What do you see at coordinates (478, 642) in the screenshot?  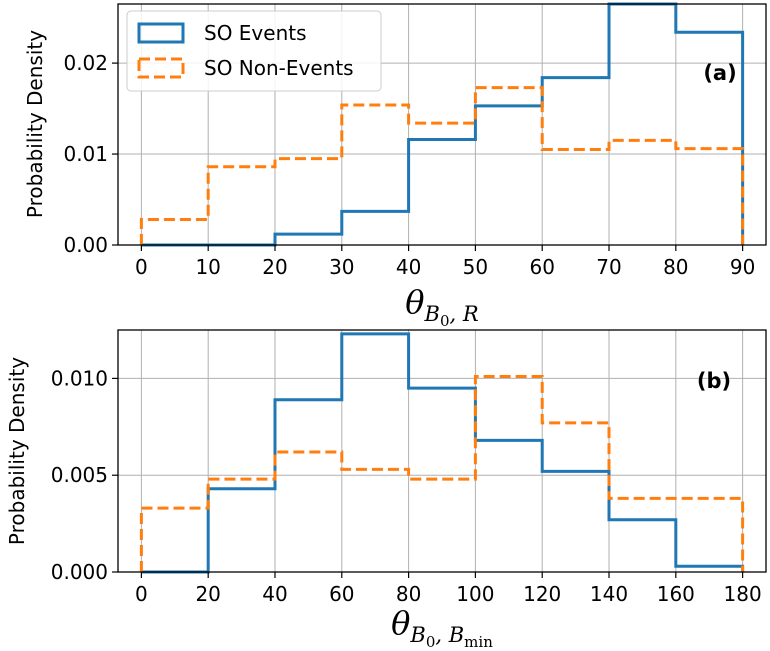 I see `x-label-rest-sub: min` at bounding box center [478, 642].